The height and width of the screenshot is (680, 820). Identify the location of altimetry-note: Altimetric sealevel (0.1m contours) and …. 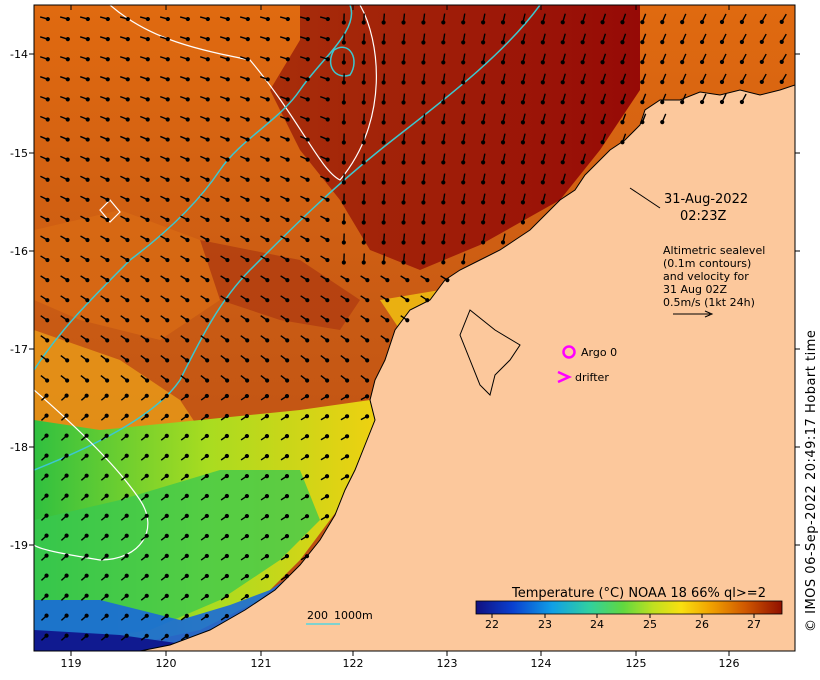
(714, 281).